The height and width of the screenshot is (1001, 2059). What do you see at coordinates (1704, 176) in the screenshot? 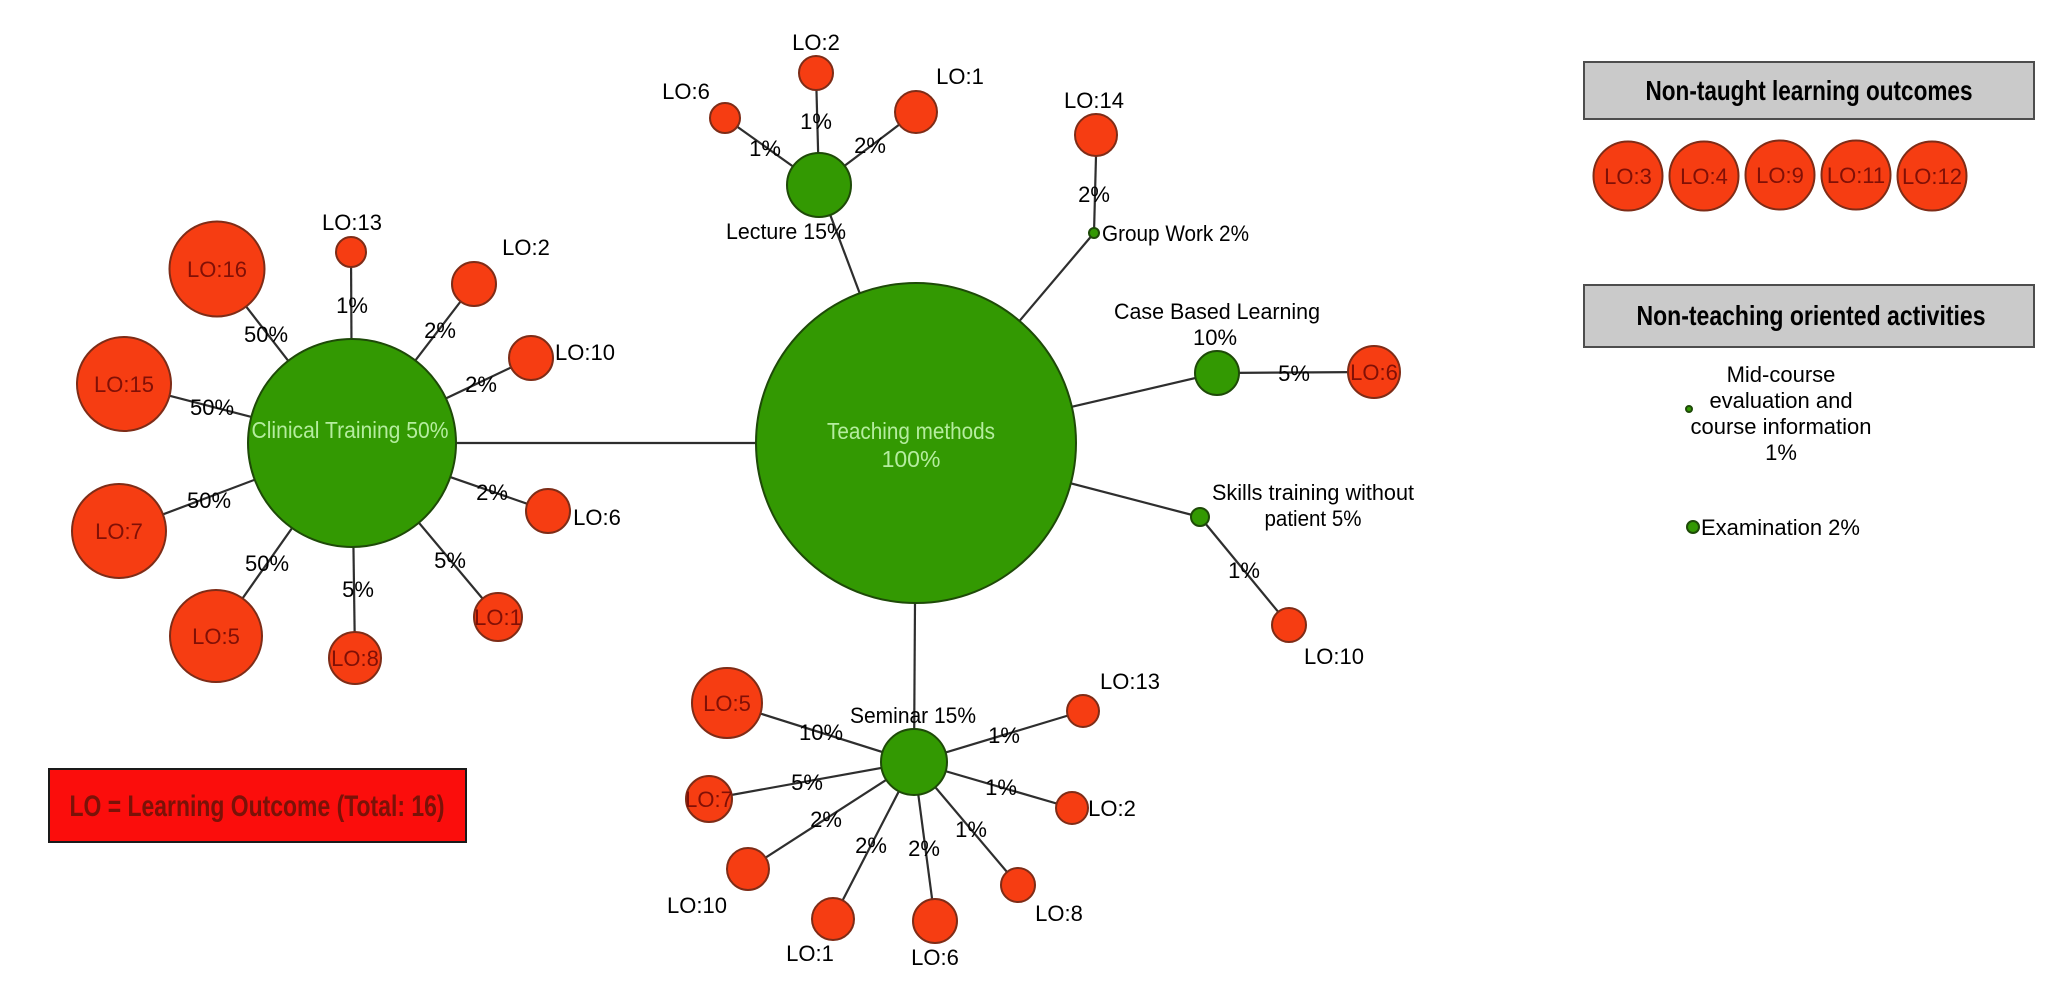
I see `svg-text: LO:4` at bounding box center [1704, 176].